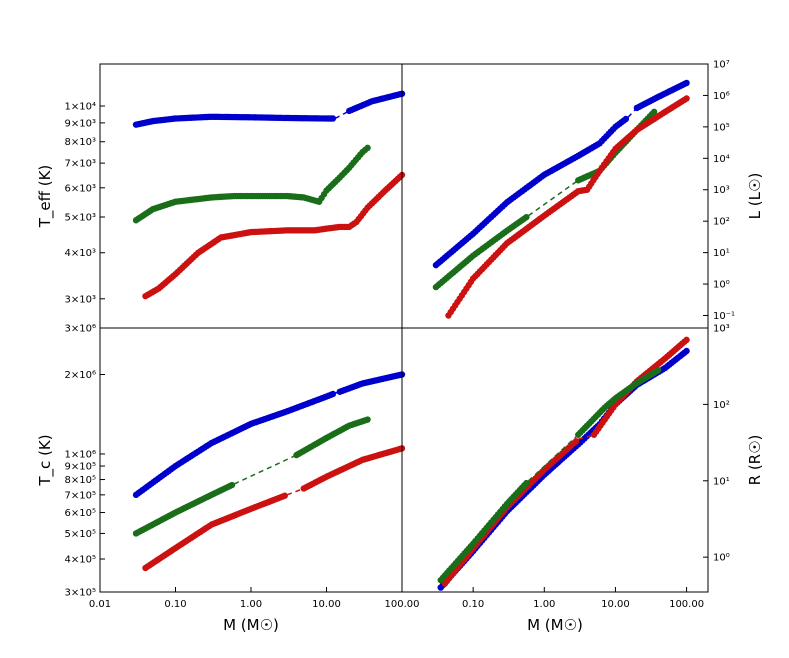  What do you see at coordinates (80, 495) in the screenshot?
I see `y-tick-label: 7×10⁵` at bounding box center [80, 495].